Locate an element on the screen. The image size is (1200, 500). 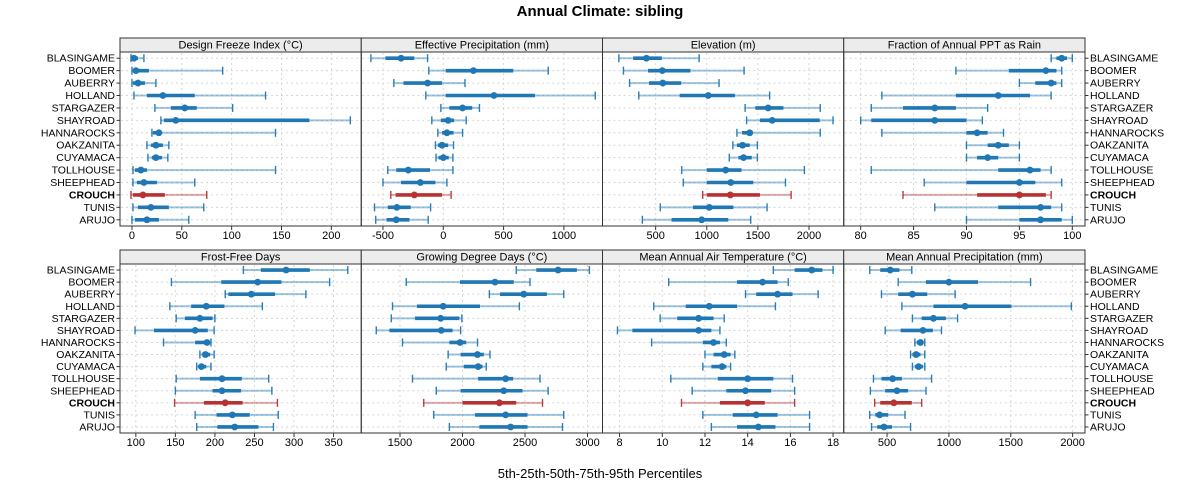
x-tick-label: 2000 is located at coordinates (462, 443).